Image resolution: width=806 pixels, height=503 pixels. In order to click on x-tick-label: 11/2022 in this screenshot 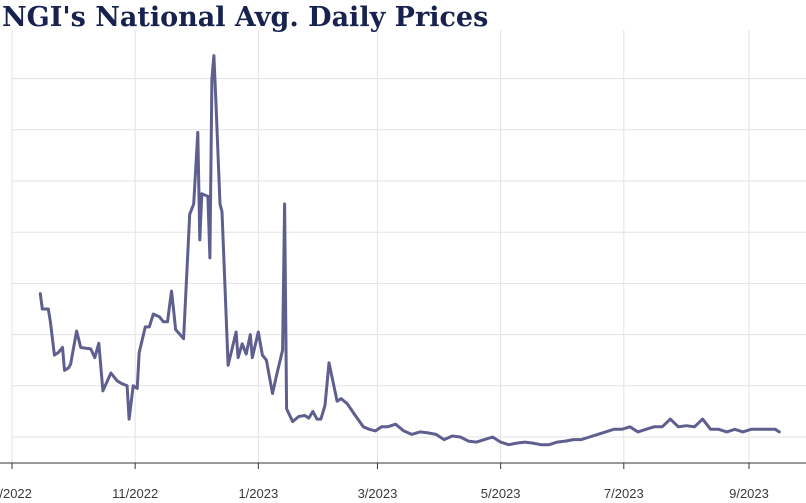, I will do `click(135, 493)`.